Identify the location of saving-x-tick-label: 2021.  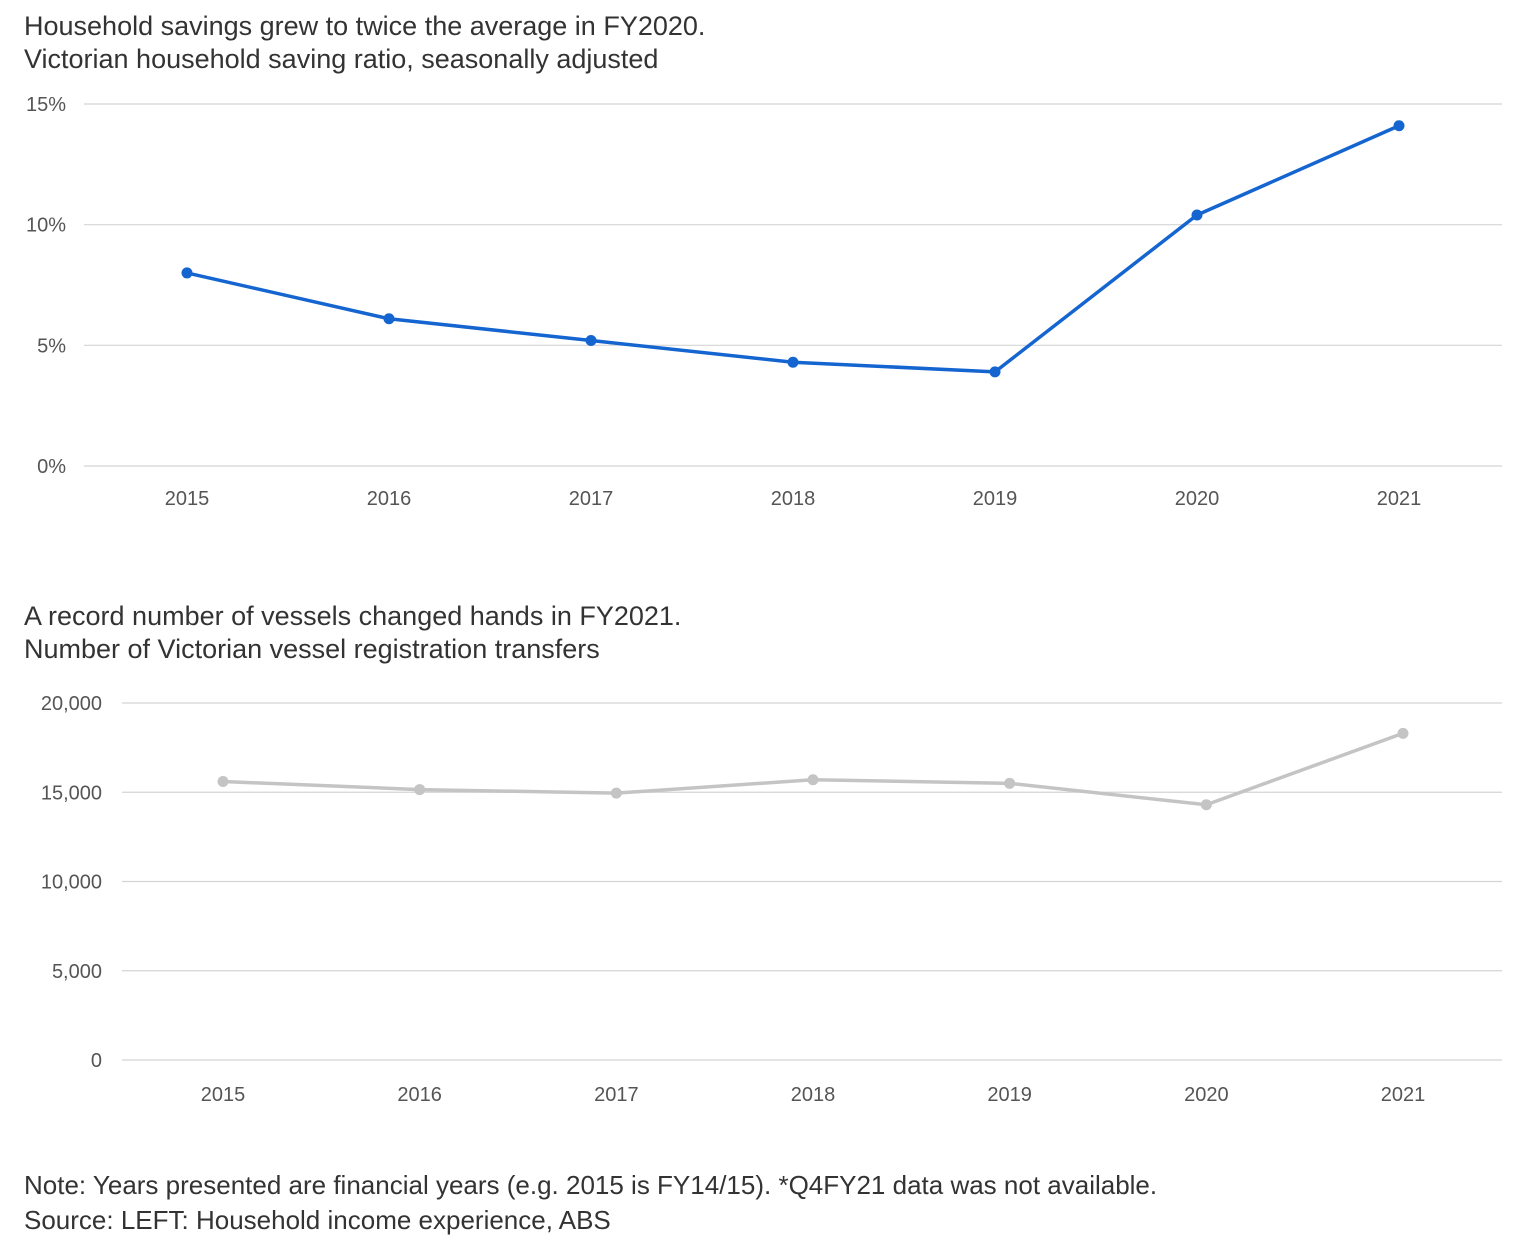
(1399, 499).